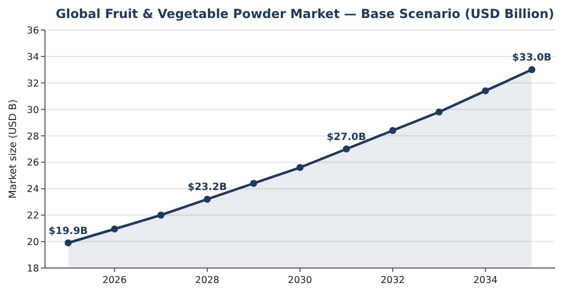 The height and width of the screenshot is (295, 567). I want to click on y-tick-label: 18, so click(32, 269).